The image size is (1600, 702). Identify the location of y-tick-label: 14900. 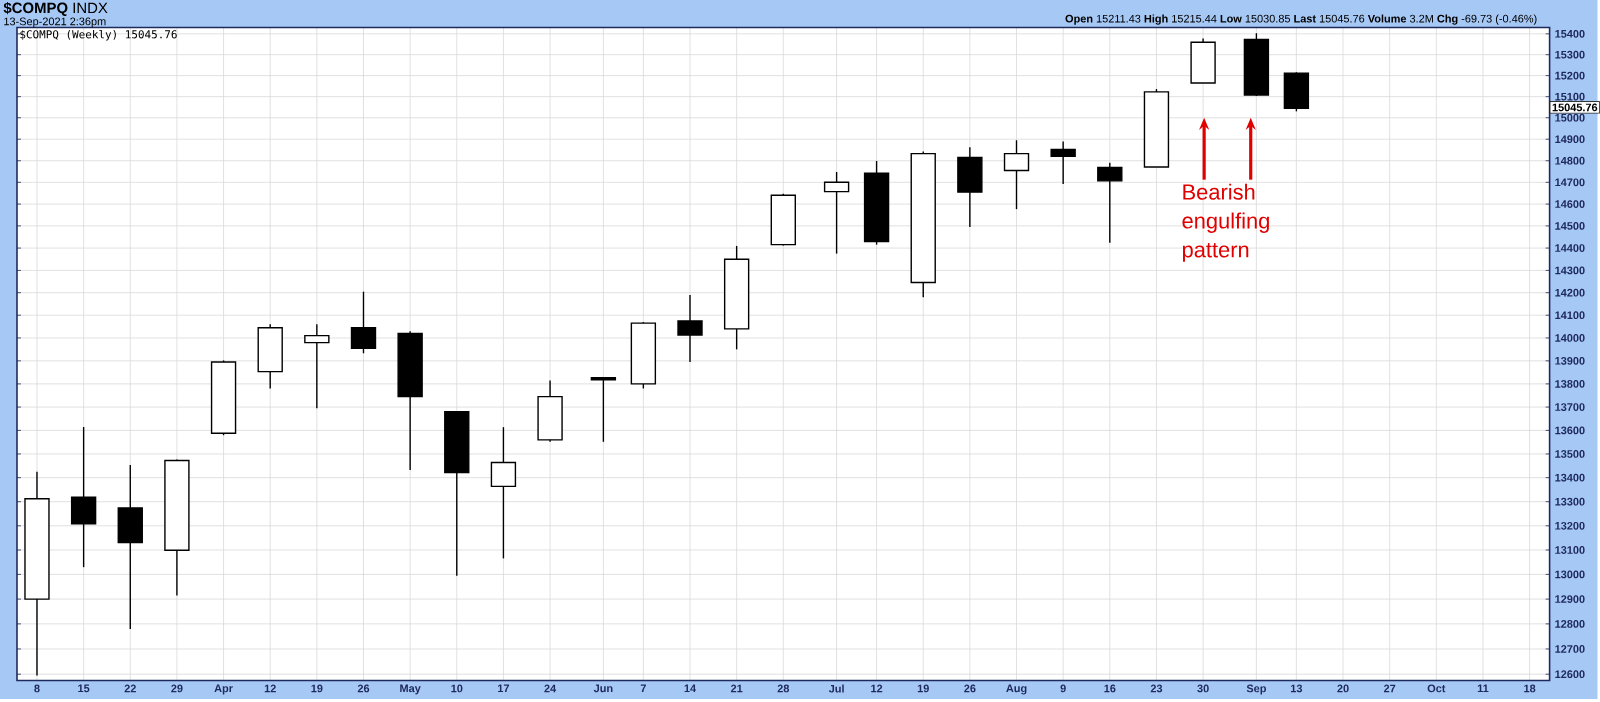
(1570, 139).